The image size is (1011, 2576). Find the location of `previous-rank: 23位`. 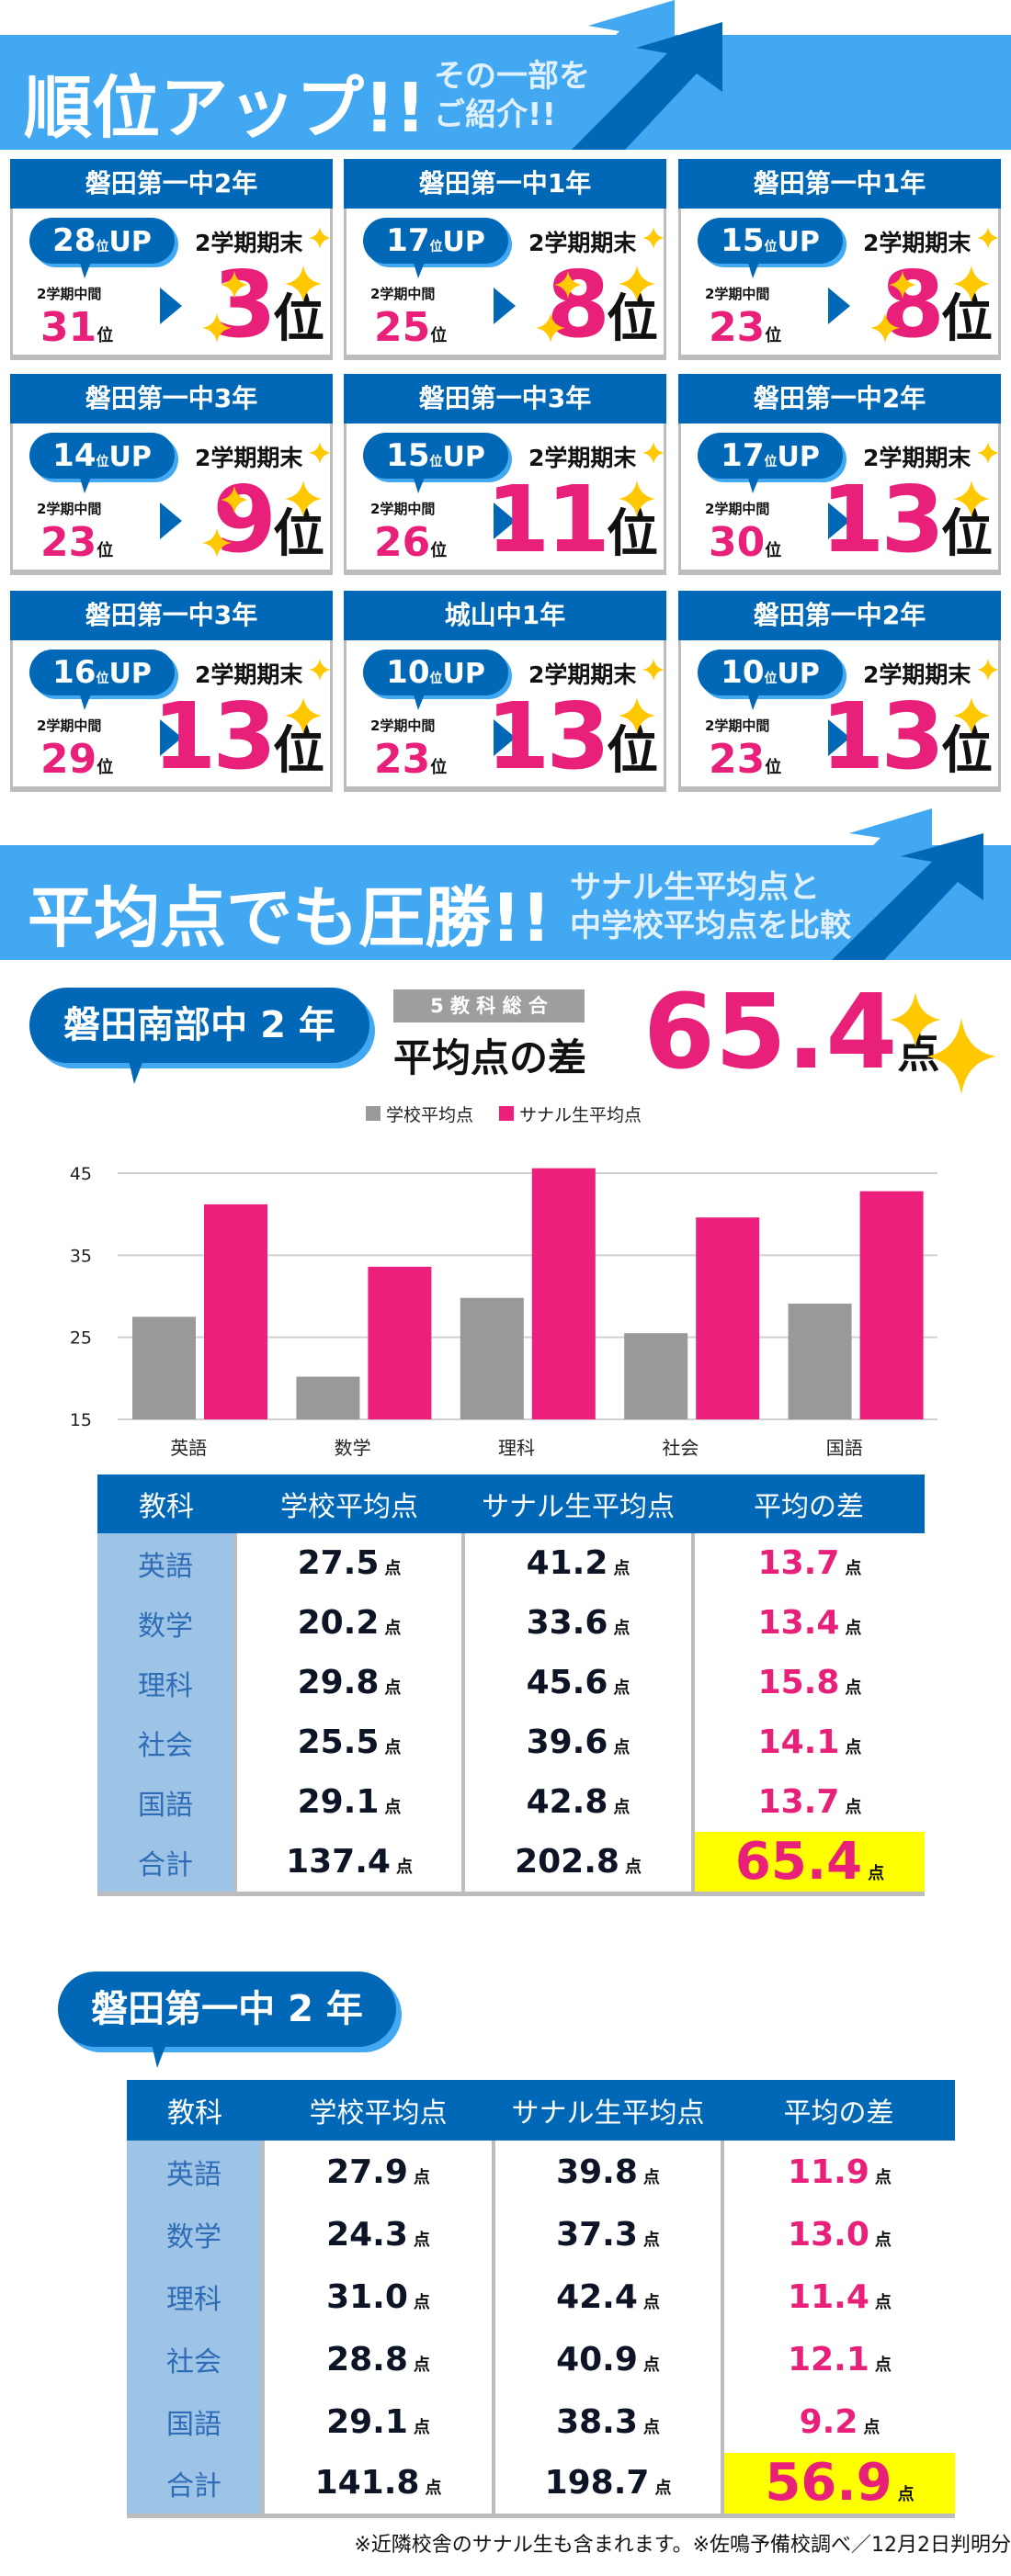

previous-rank: 23位 is located at coordinates (410, 759).